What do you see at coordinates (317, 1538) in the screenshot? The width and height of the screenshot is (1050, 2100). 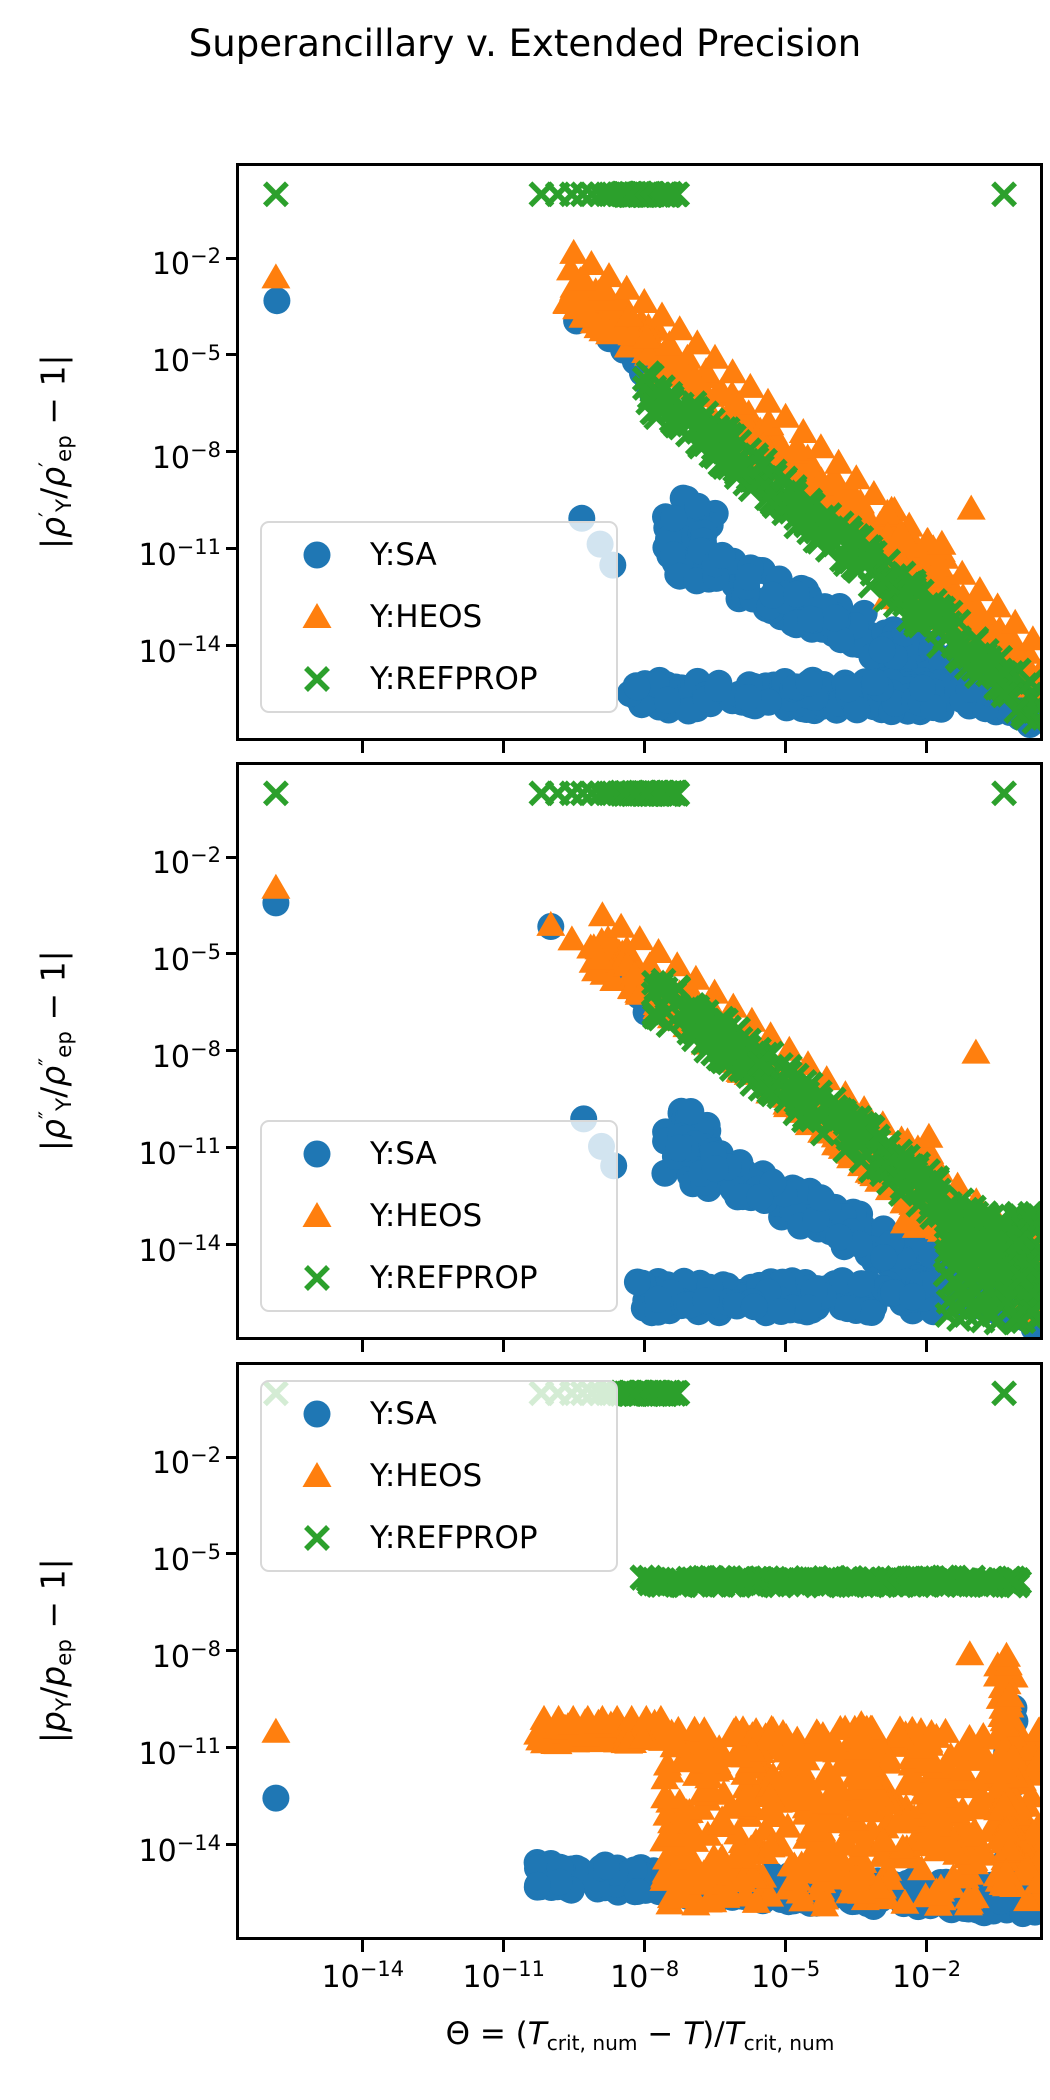 I see `refprop-x-icon` at bounding box center [317, 1538].